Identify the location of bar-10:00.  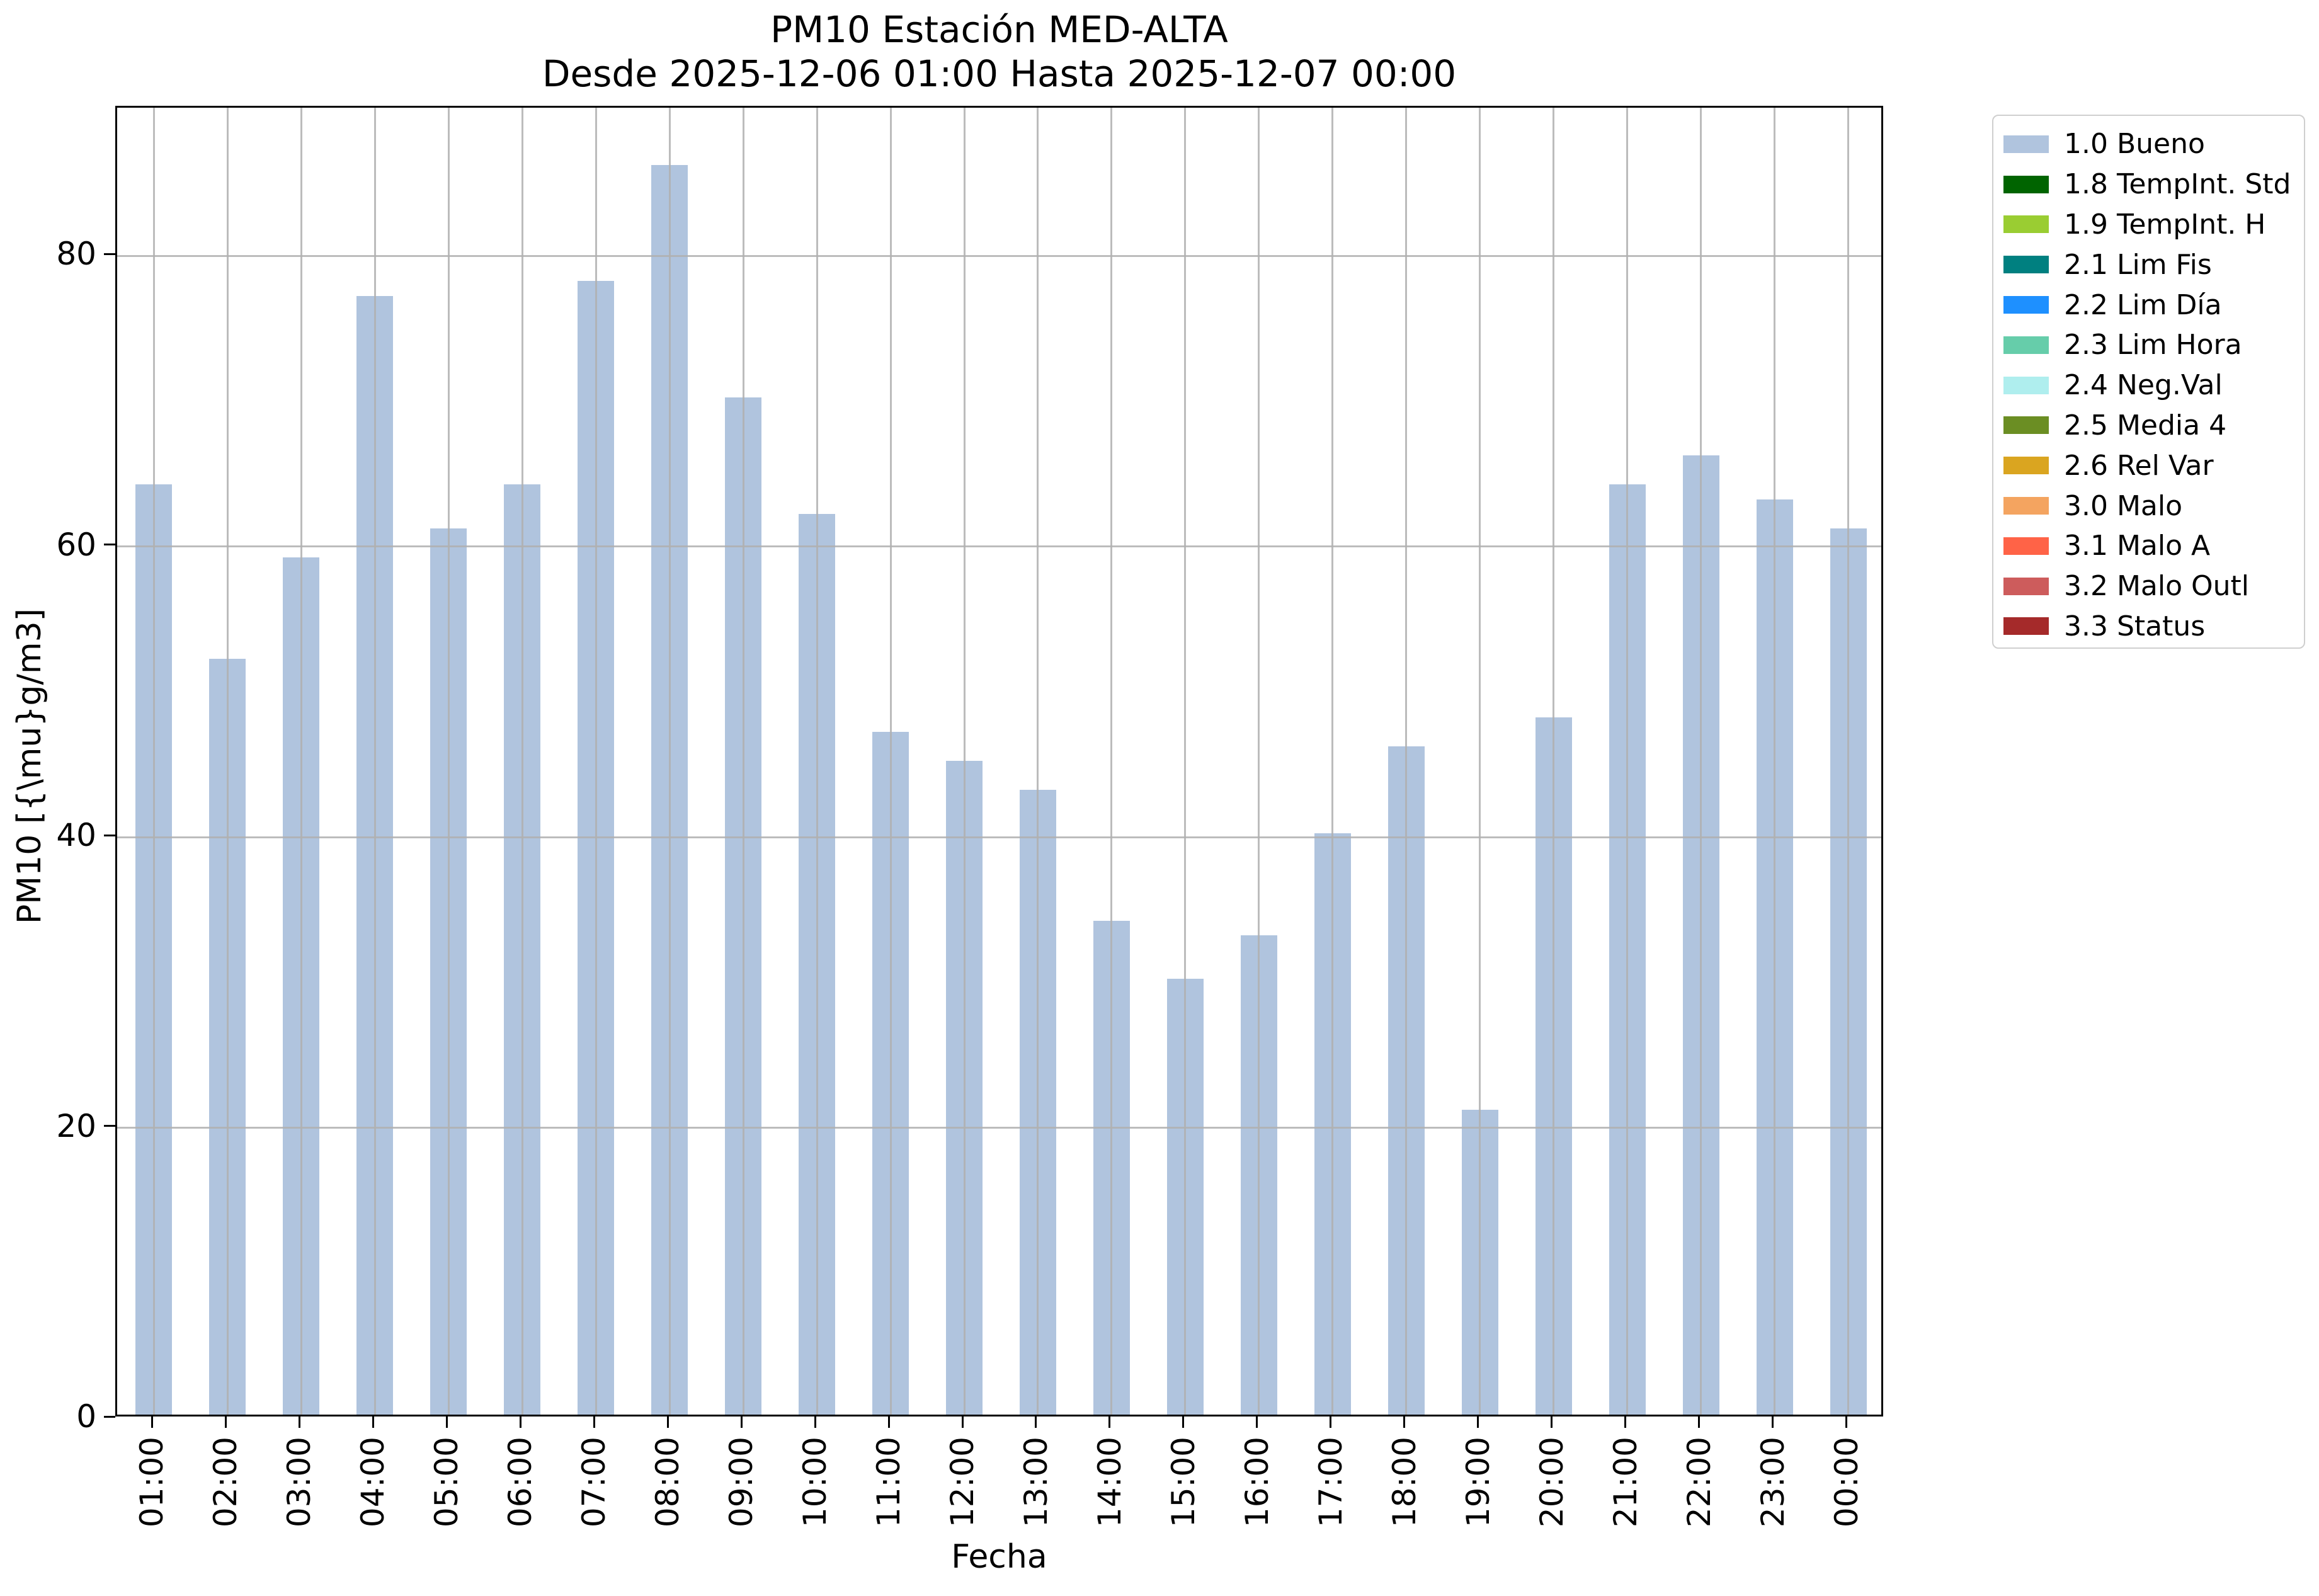
(817, 964).